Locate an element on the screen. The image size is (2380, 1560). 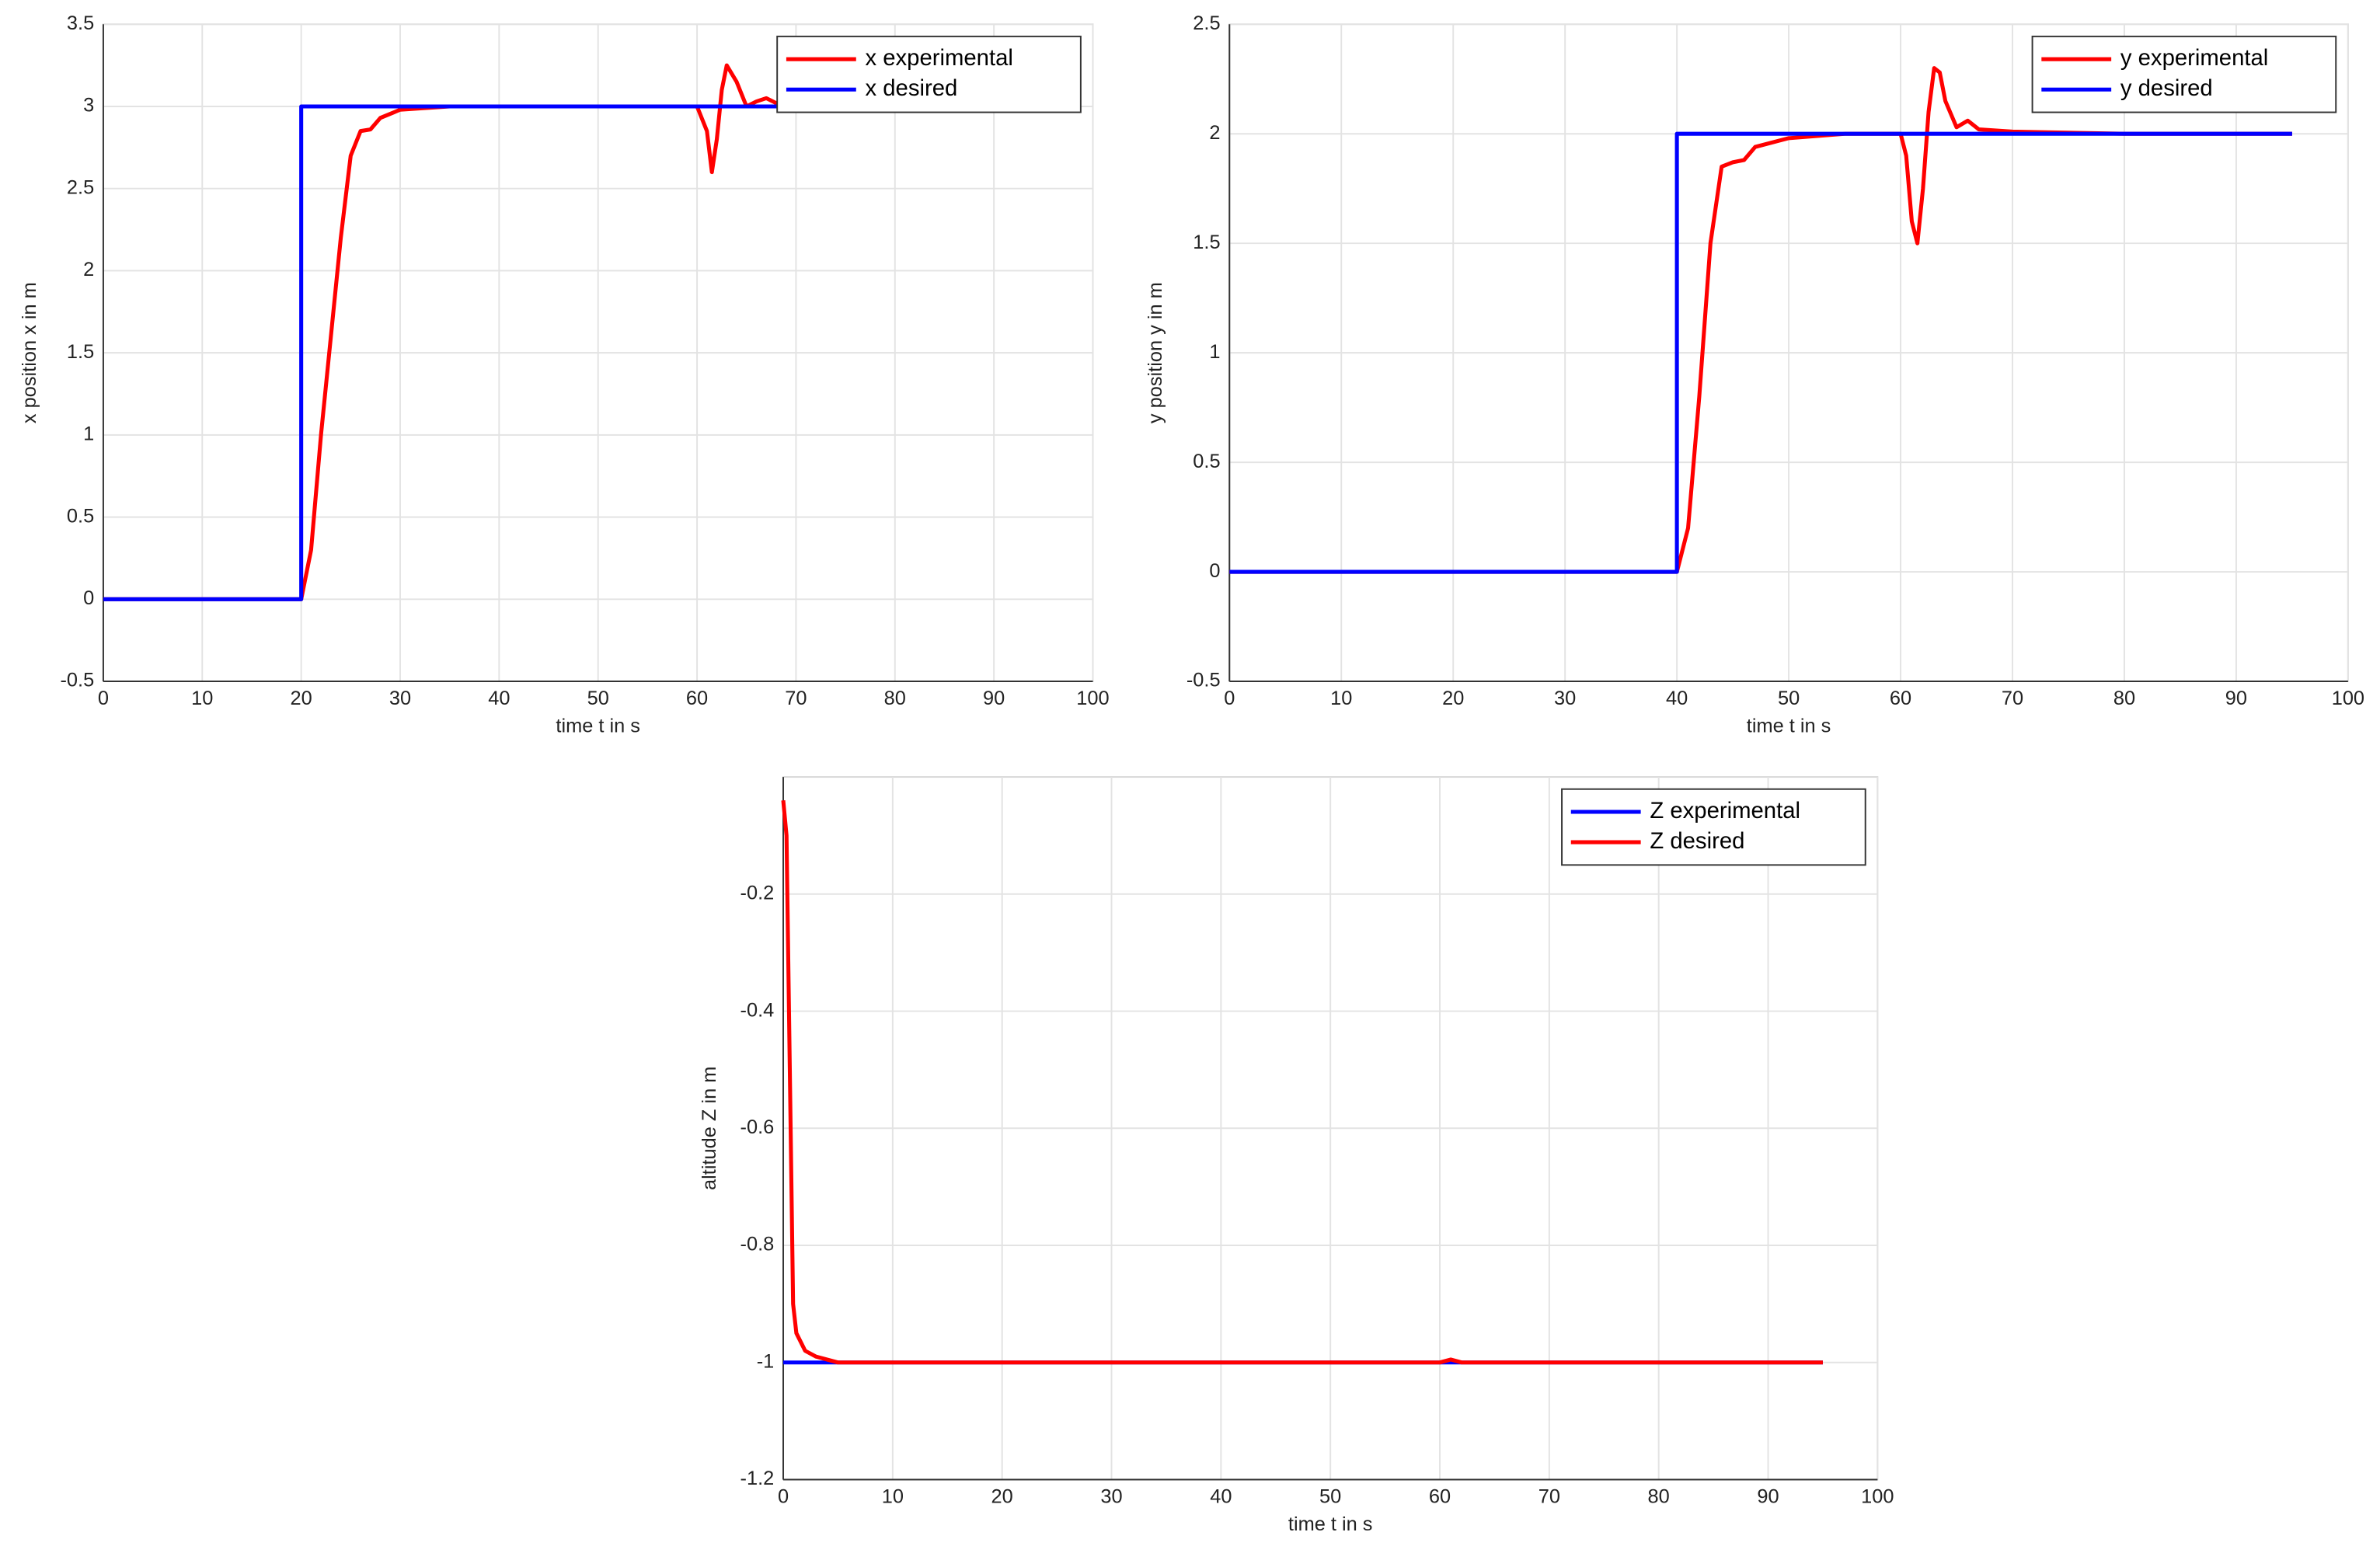
y-tick-label: -0.2 is located at coordinates (757, 893).